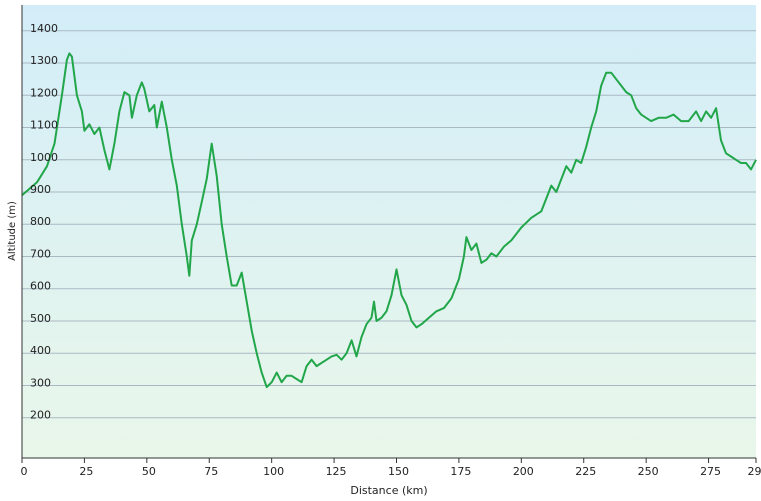  I want to click on y-tick-label: 700, so click(40, 253).